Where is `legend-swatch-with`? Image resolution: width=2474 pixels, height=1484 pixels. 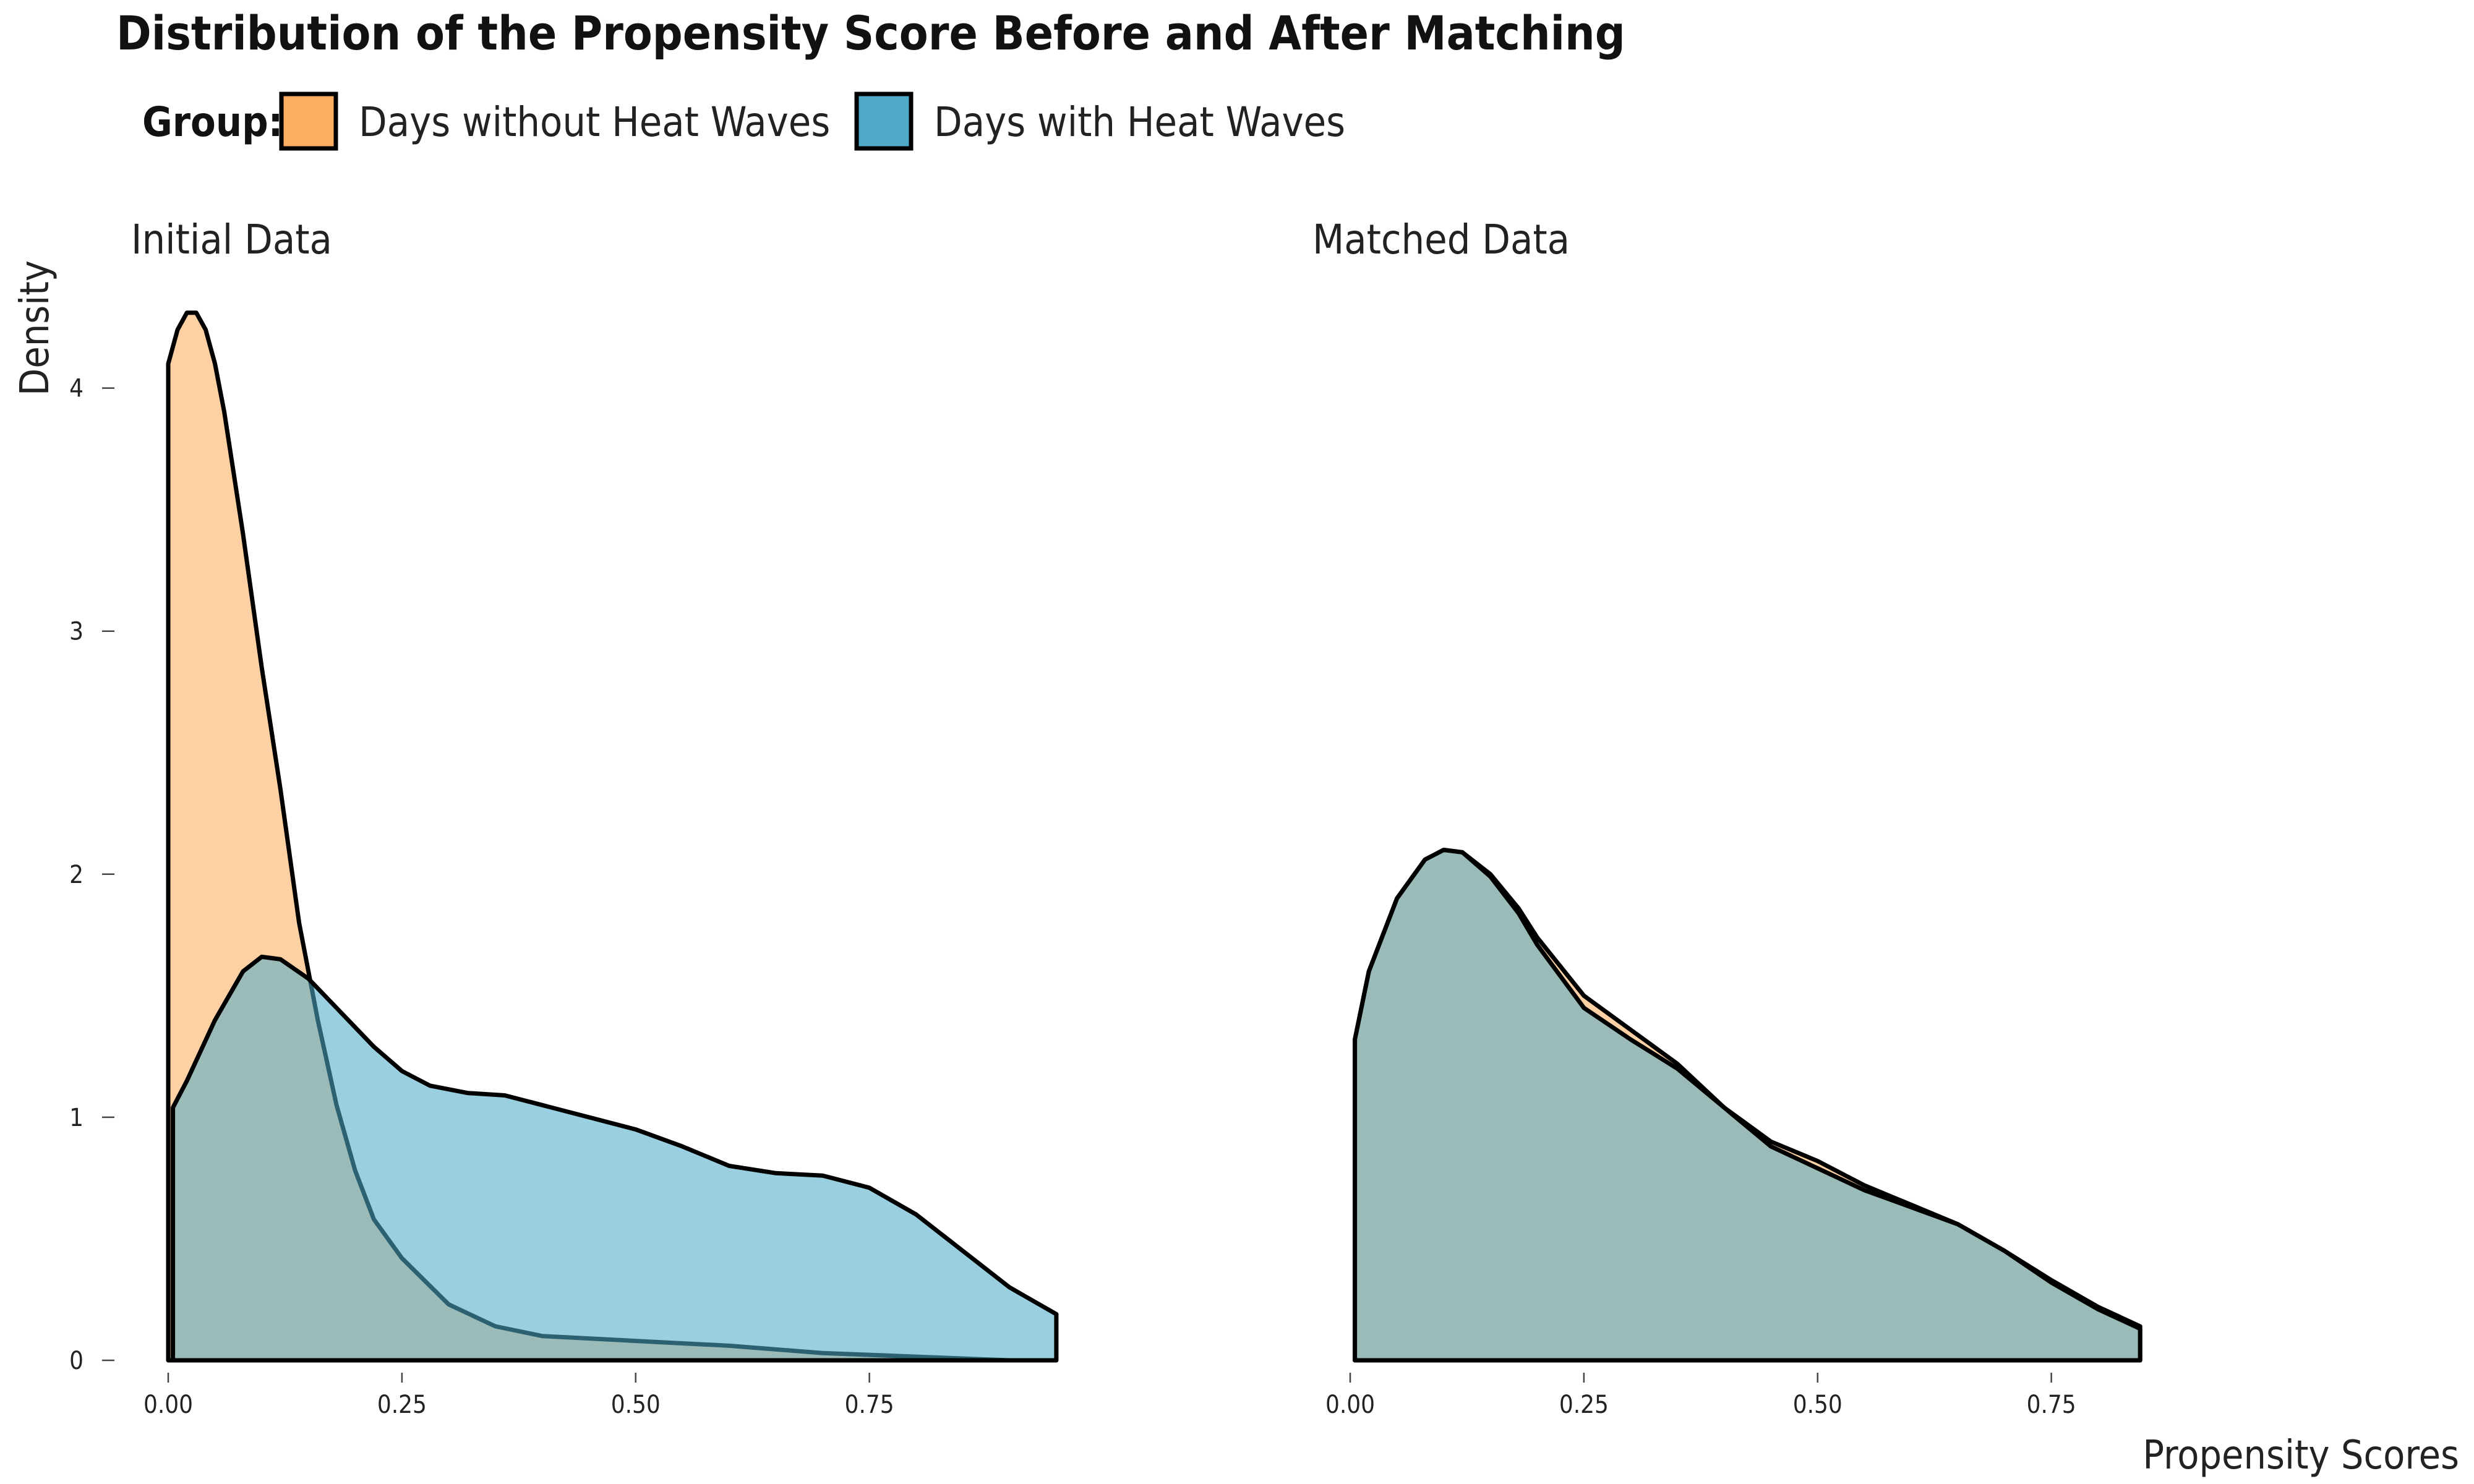
legend-swatch-with is located at coordinates (884, 121).